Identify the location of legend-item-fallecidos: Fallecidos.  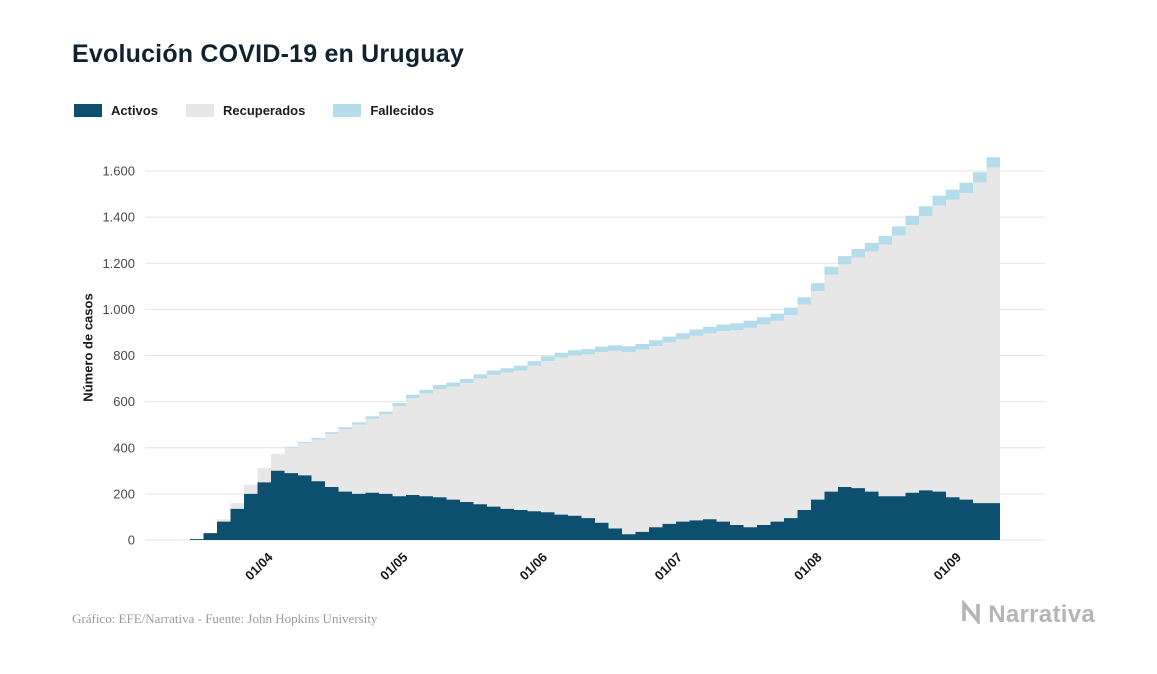
(383, 110).